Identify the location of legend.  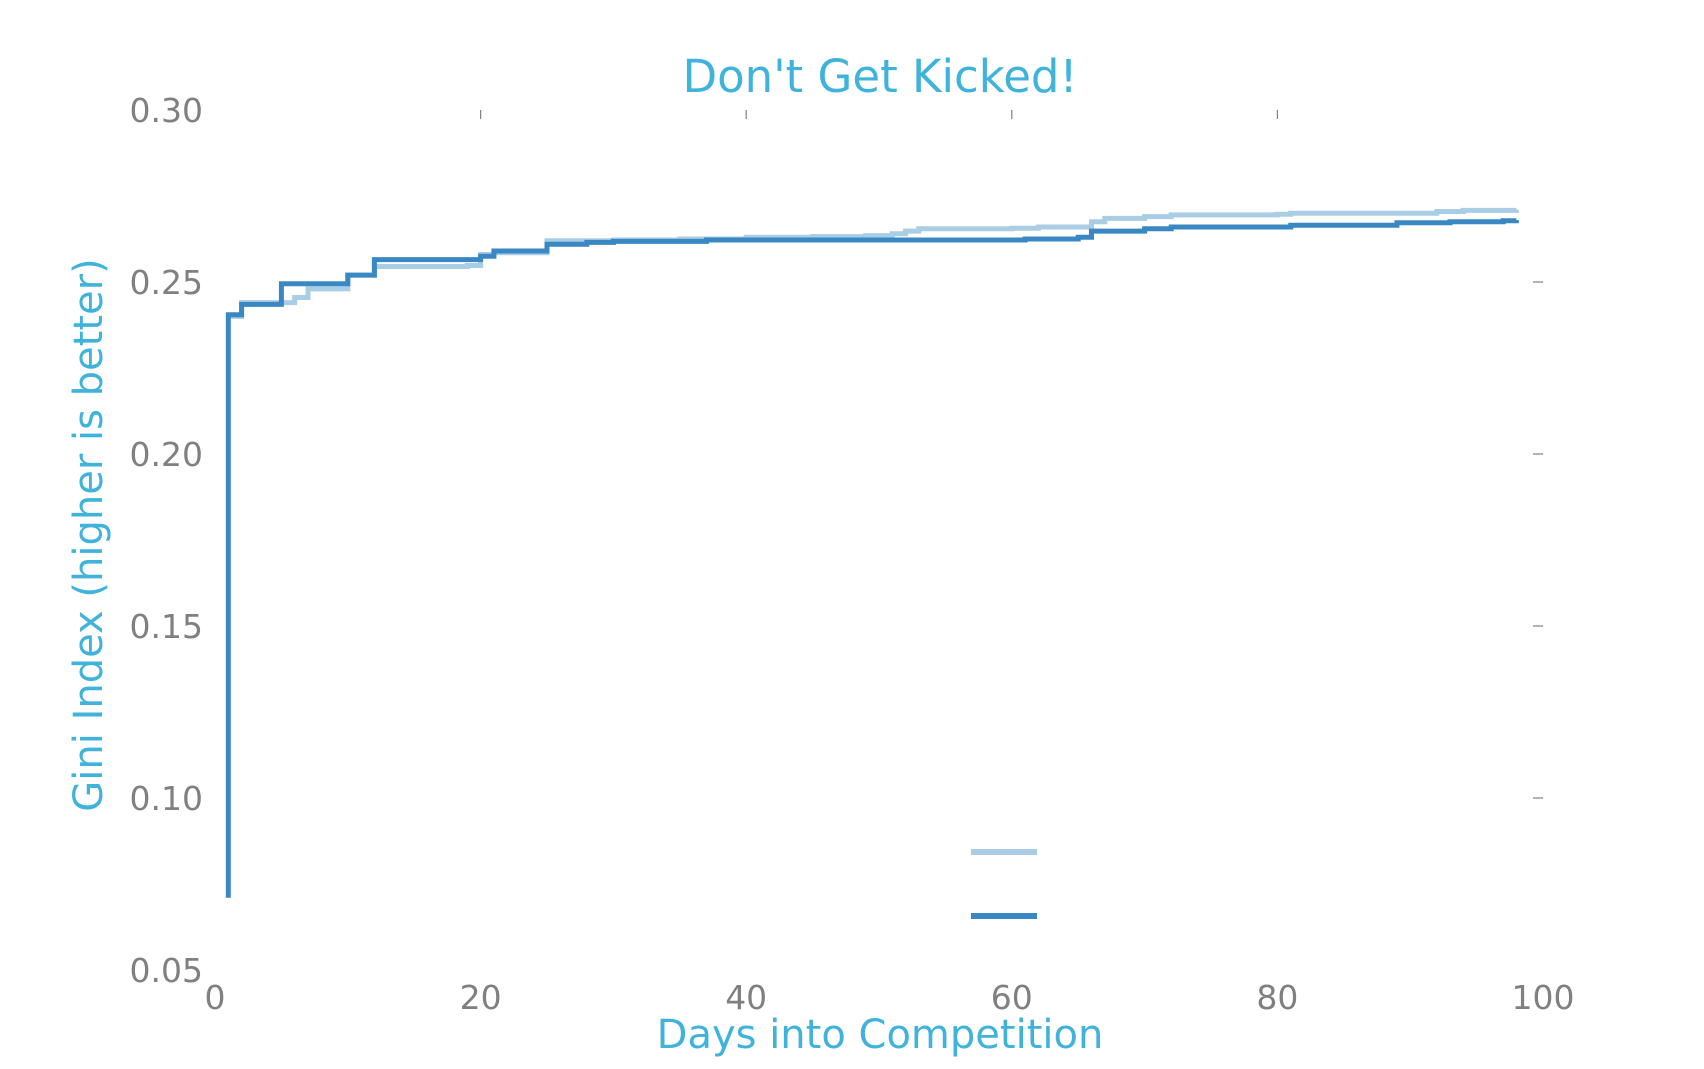
(1004, 884).